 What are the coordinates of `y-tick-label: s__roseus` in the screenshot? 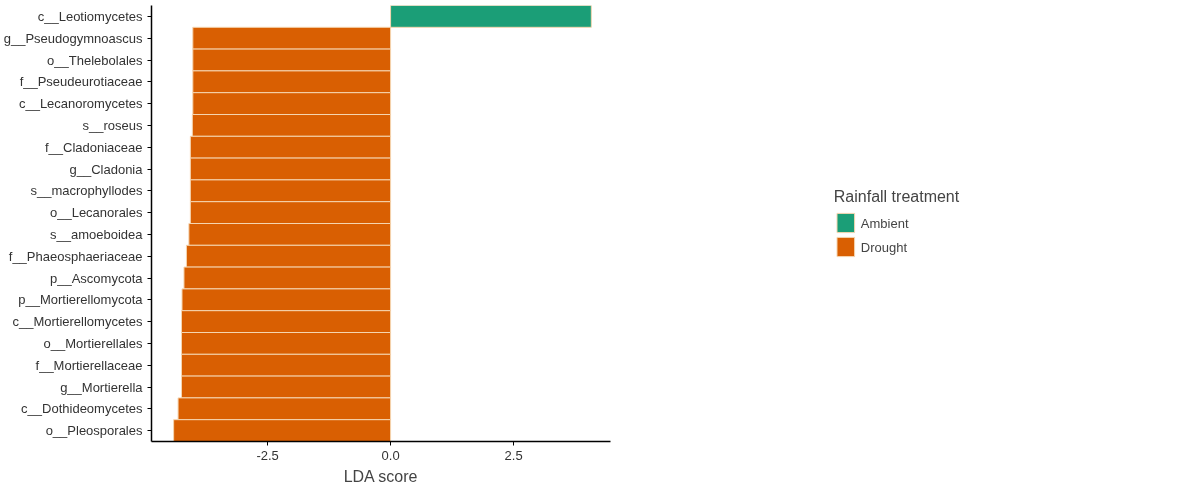 It's located at (112, 125).